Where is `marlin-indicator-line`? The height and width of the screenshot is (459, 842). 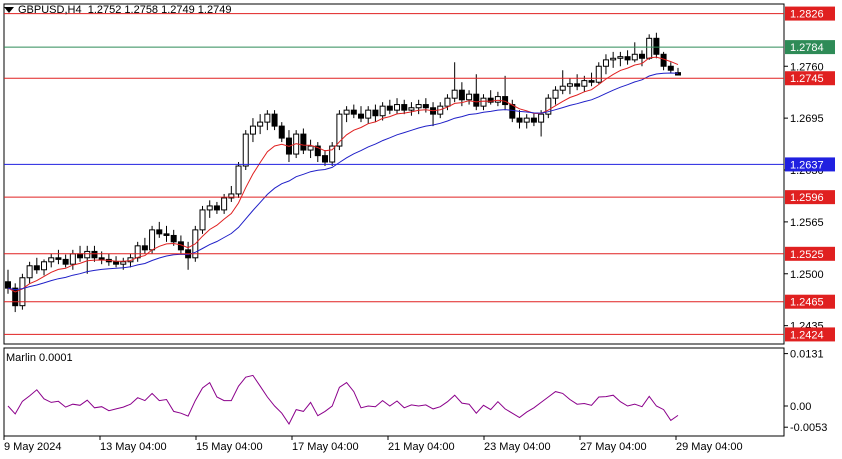
marlin-indicator-line is located at coordinates (343, 399).